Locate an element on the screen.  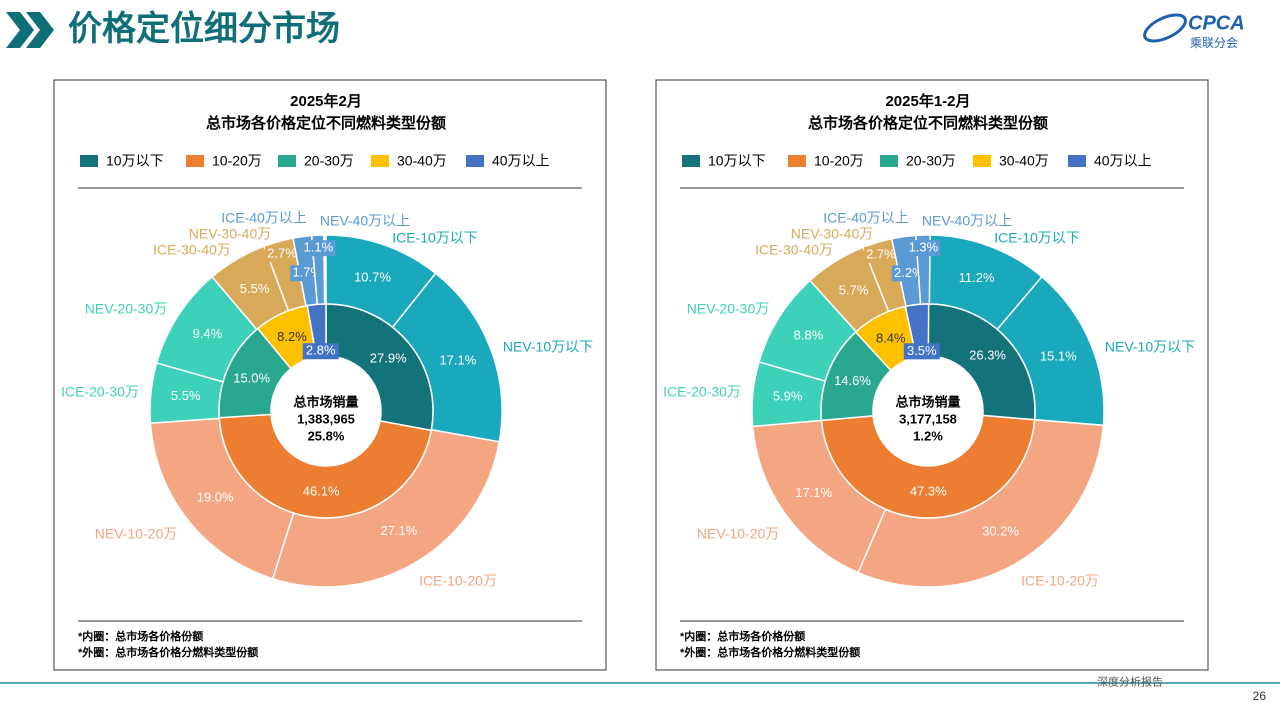
outer-value-label: 10.7% is located at coordinates (372, 276).